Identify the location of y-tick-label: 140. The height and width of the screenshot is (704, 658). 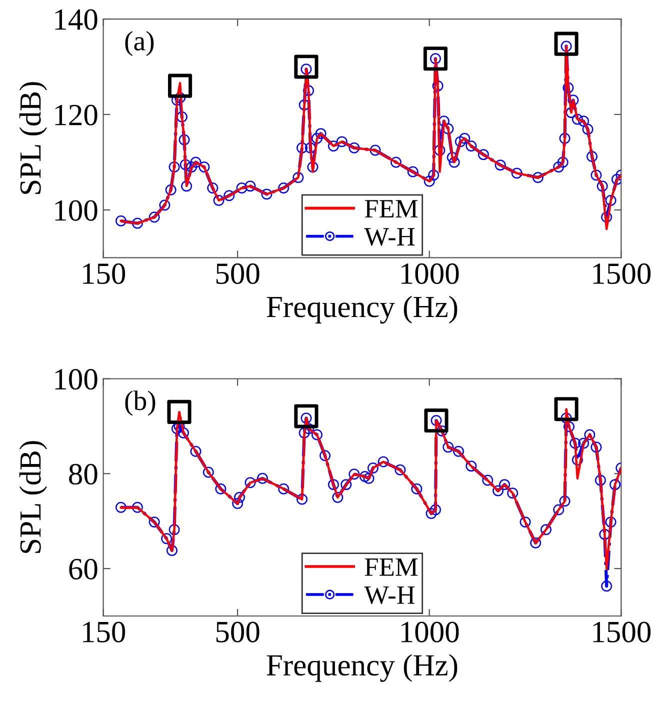
(76, 19).